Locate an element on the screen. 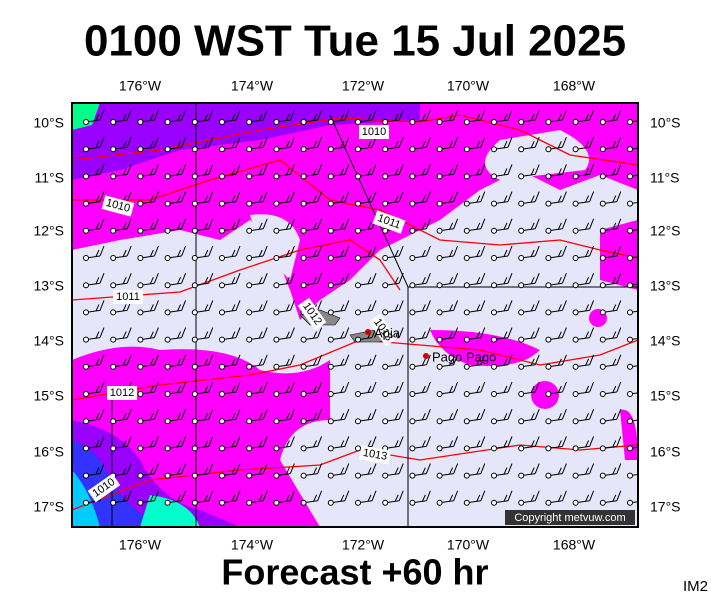 This screenshot has width=711, height=605. isobar-label-bg is located at coordinates (104, 488).